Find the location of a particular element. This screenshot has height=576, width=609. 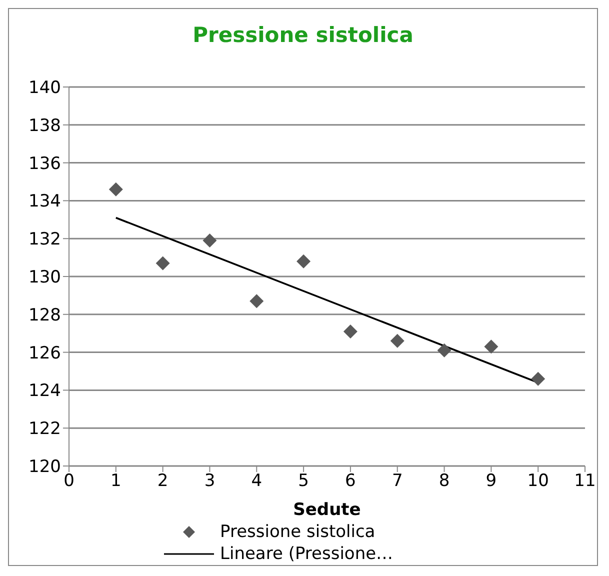

y-tick-label: 134 is located at coordinates (44, 202).